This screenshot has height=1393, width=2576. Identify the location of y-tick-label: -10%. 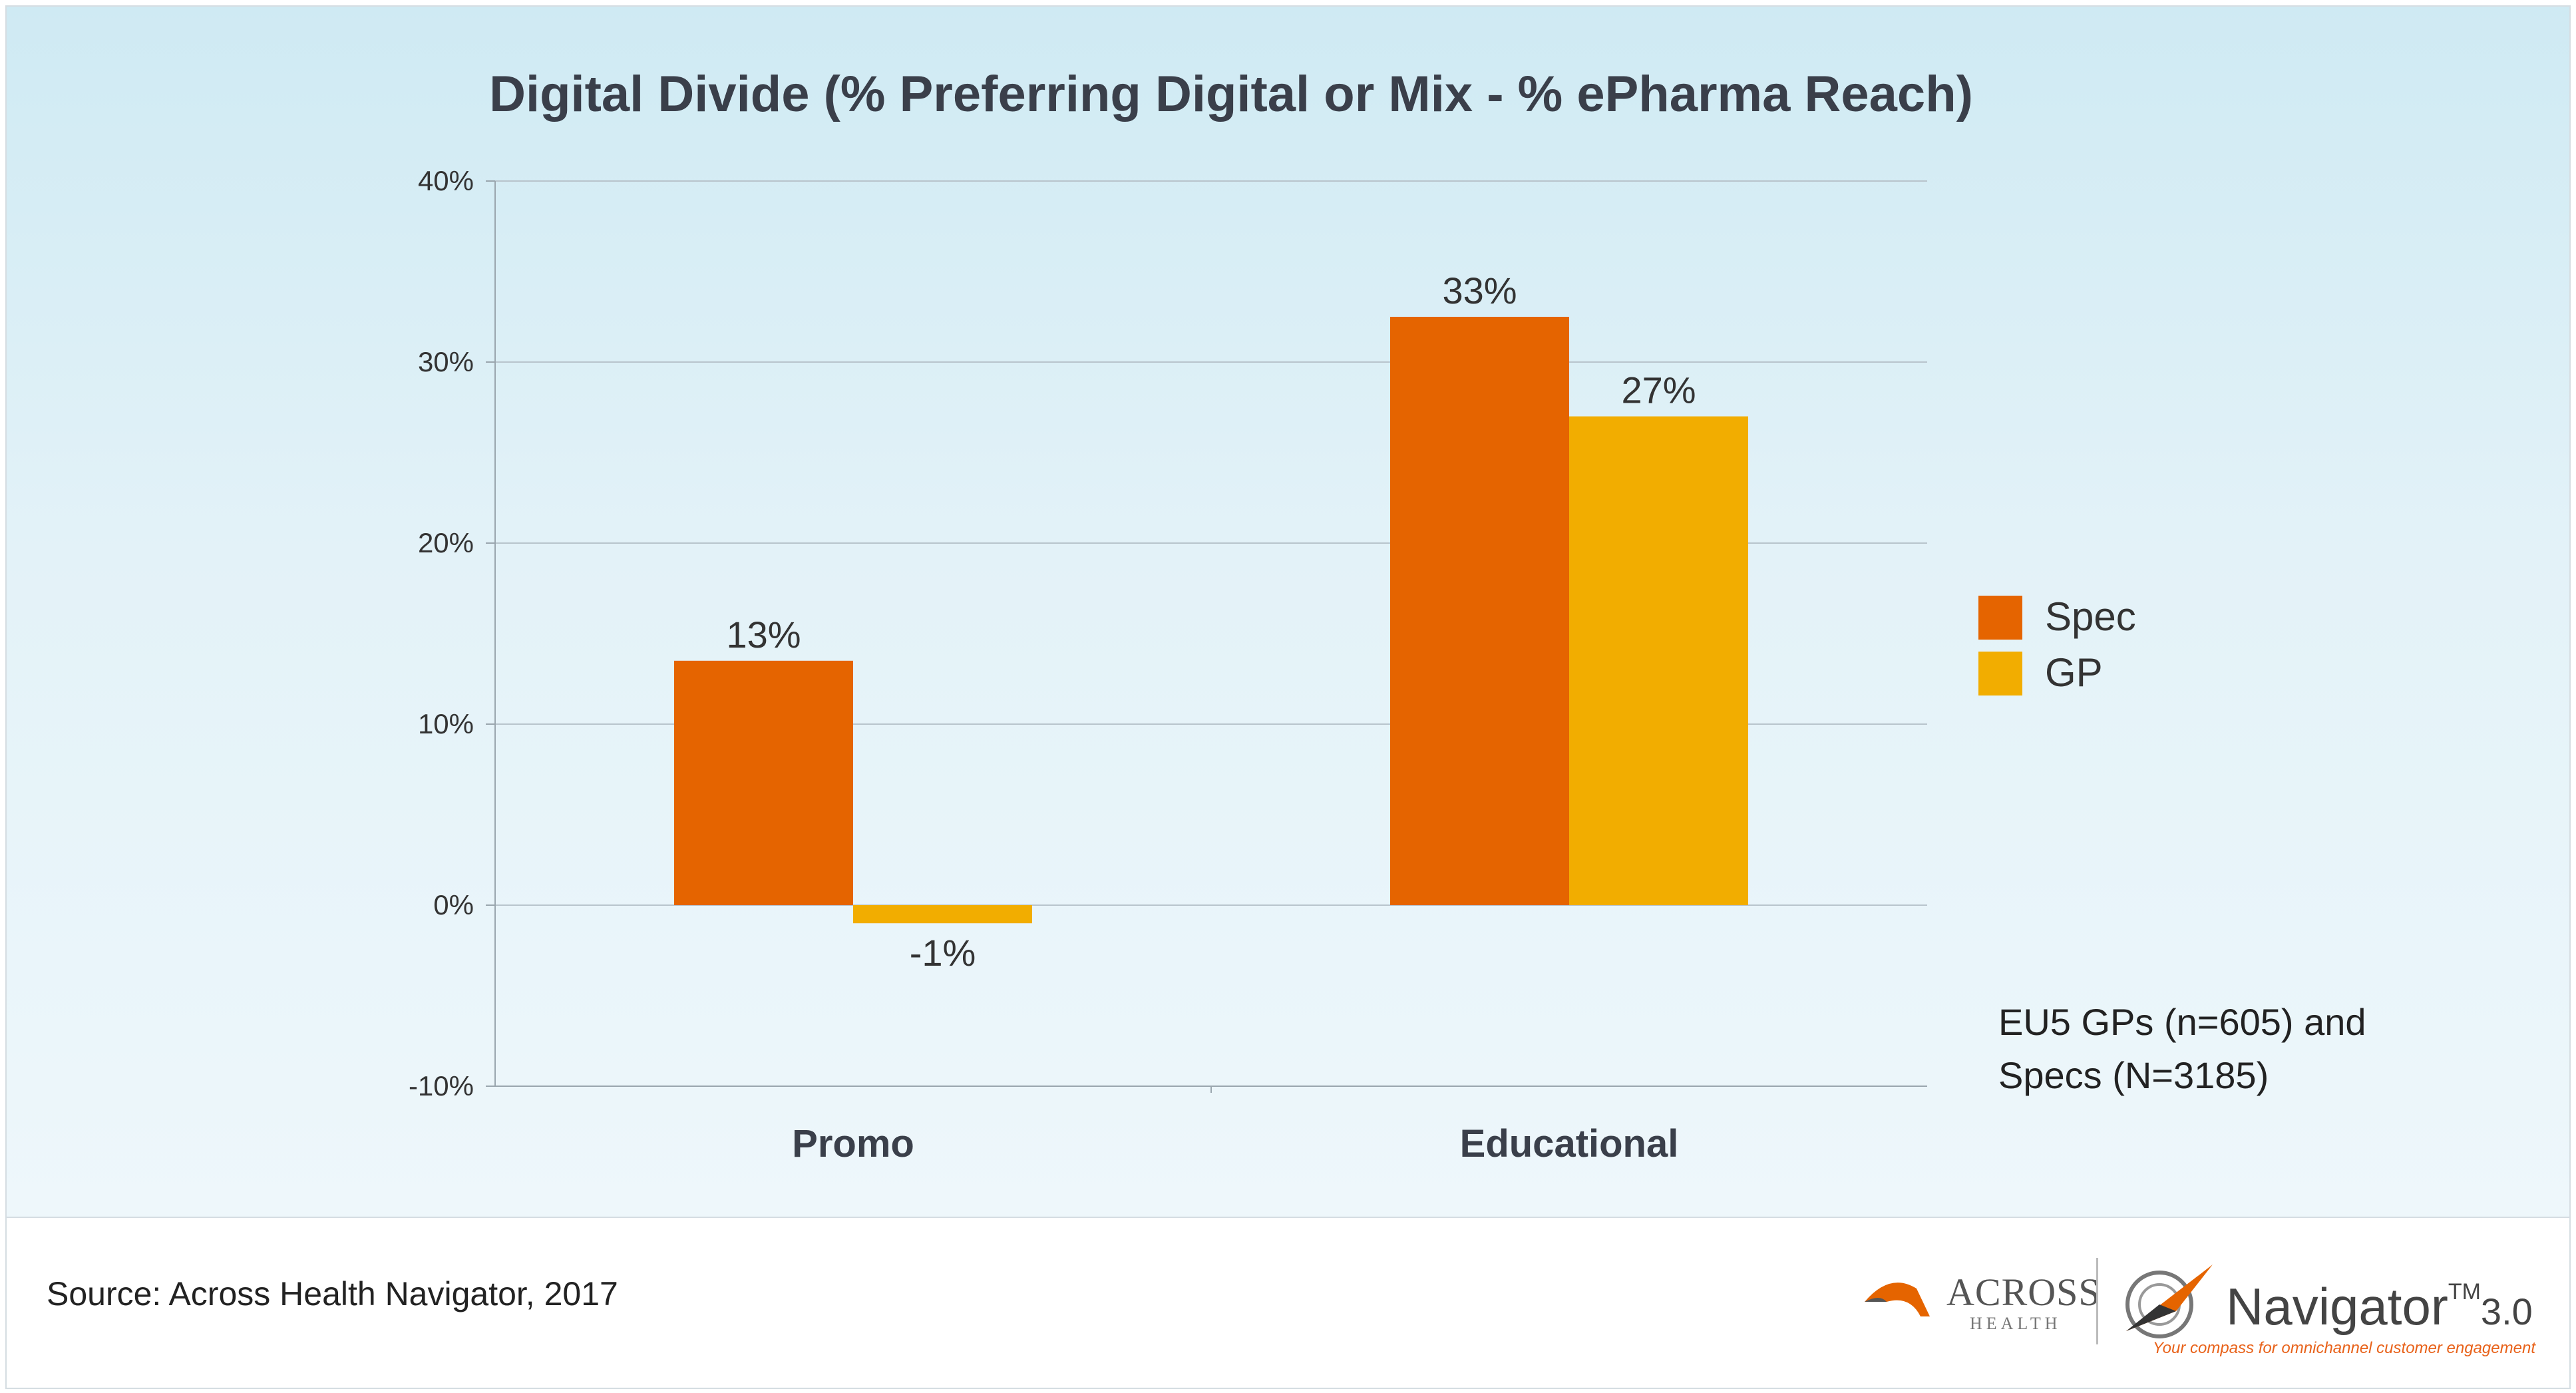
(442, 1085).